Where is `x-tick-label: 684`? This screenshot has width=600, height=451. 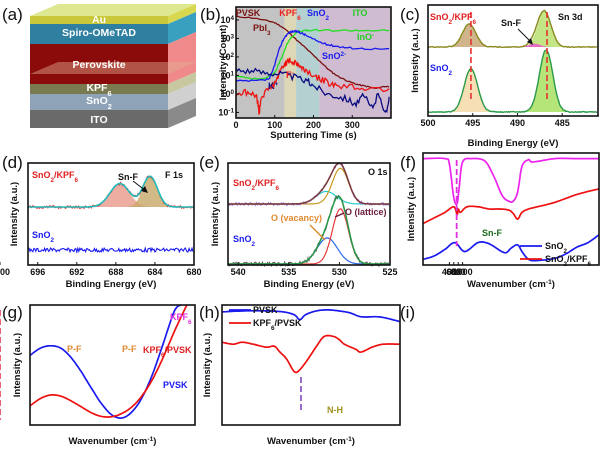 x-tick-label: 684 is located at coordinates (154, 272).